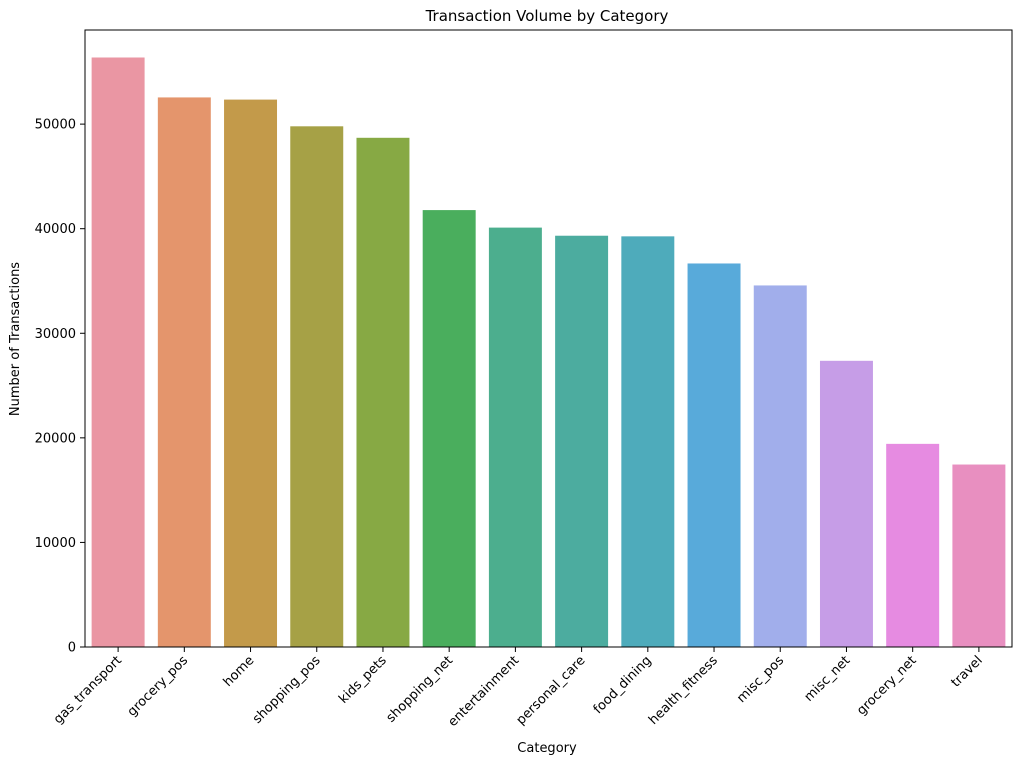 The height and width of the screenshot is (766, 1023). Describe the element at coordinates (780, 466) in the screenshot. I see `bar-misc_pos` at that location.